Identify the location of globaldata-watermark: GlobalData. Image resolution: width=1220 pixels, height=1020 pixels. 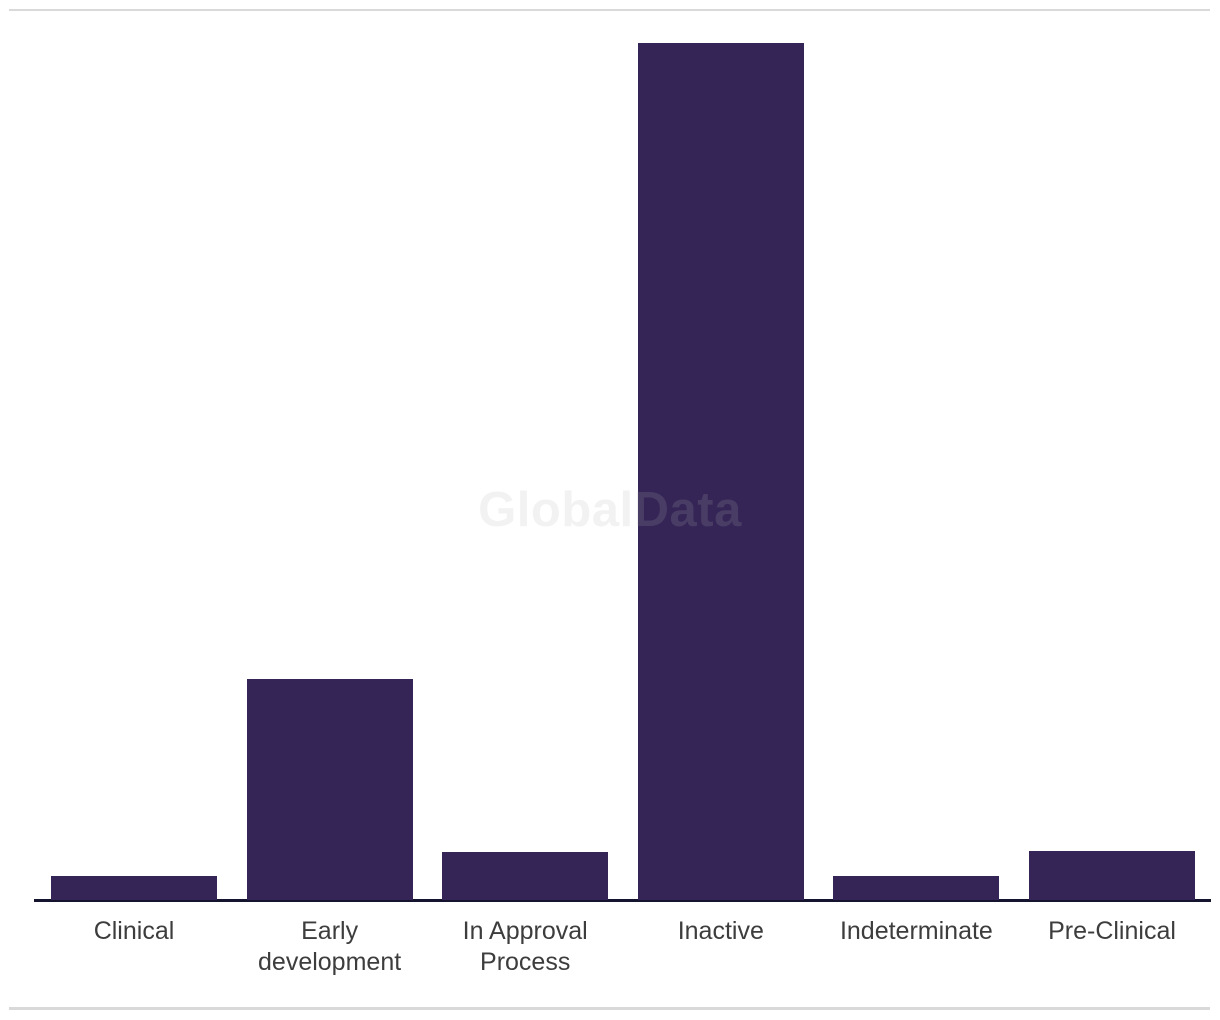
(610, 510).